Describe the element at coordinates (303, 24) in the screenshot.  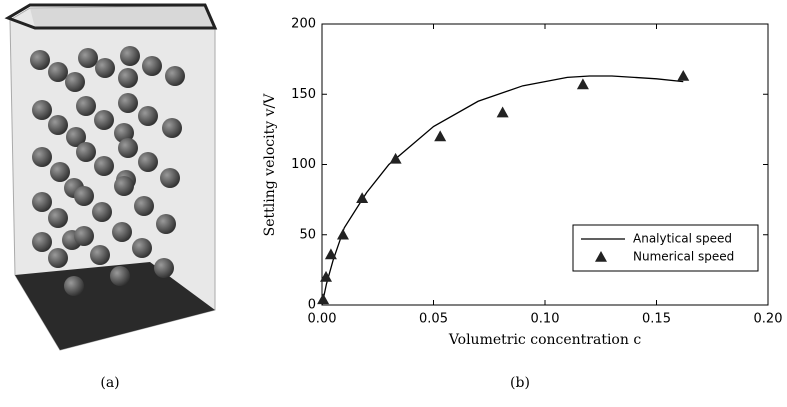
I see `y-tick-label: 200` at that location.